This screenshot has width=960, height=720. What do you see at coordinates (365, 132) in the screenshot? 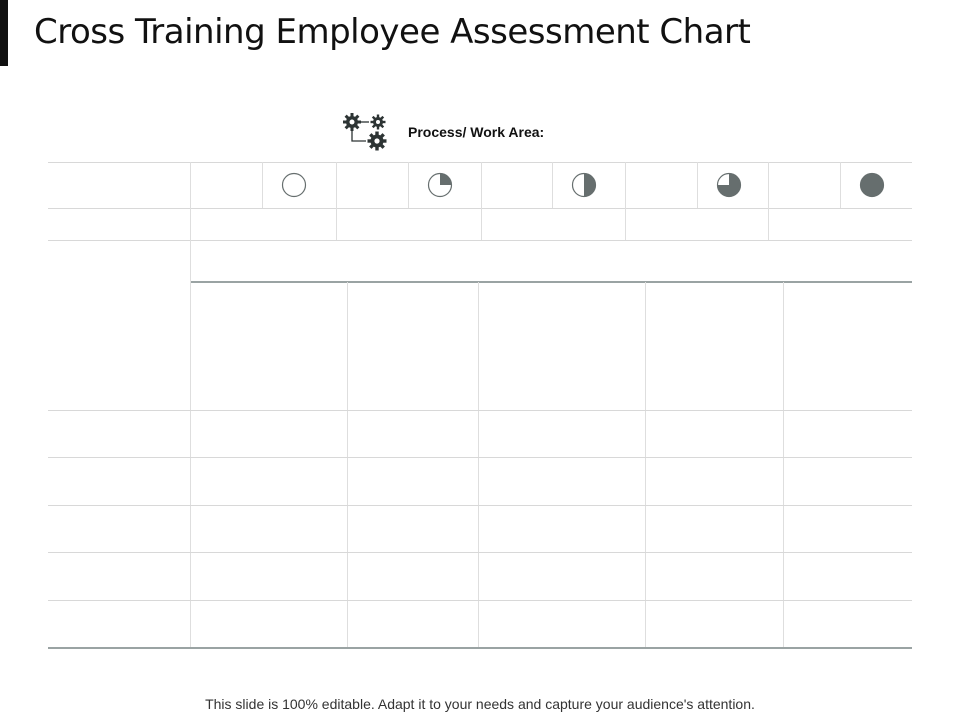
I see `gears-icon` at bounding box center [365, 132].